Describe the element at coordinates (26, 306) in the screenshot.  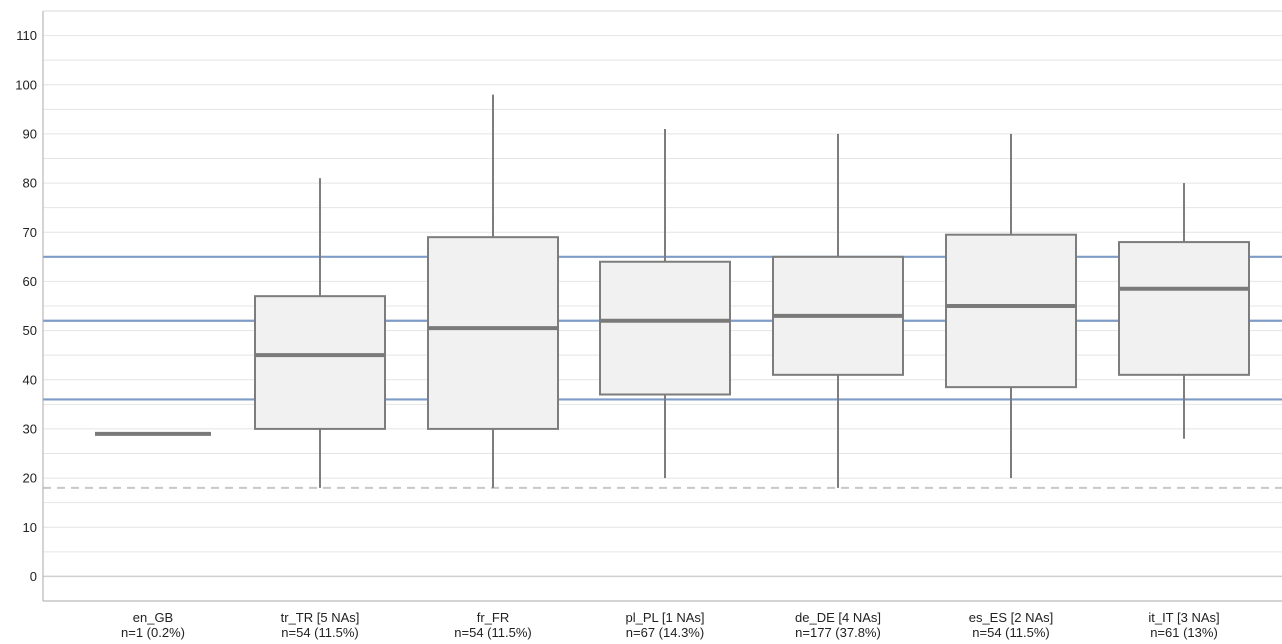
I see `y-tick-labels: 0 10 20 30 40 50 60 70 80 90 100 110` at that location.